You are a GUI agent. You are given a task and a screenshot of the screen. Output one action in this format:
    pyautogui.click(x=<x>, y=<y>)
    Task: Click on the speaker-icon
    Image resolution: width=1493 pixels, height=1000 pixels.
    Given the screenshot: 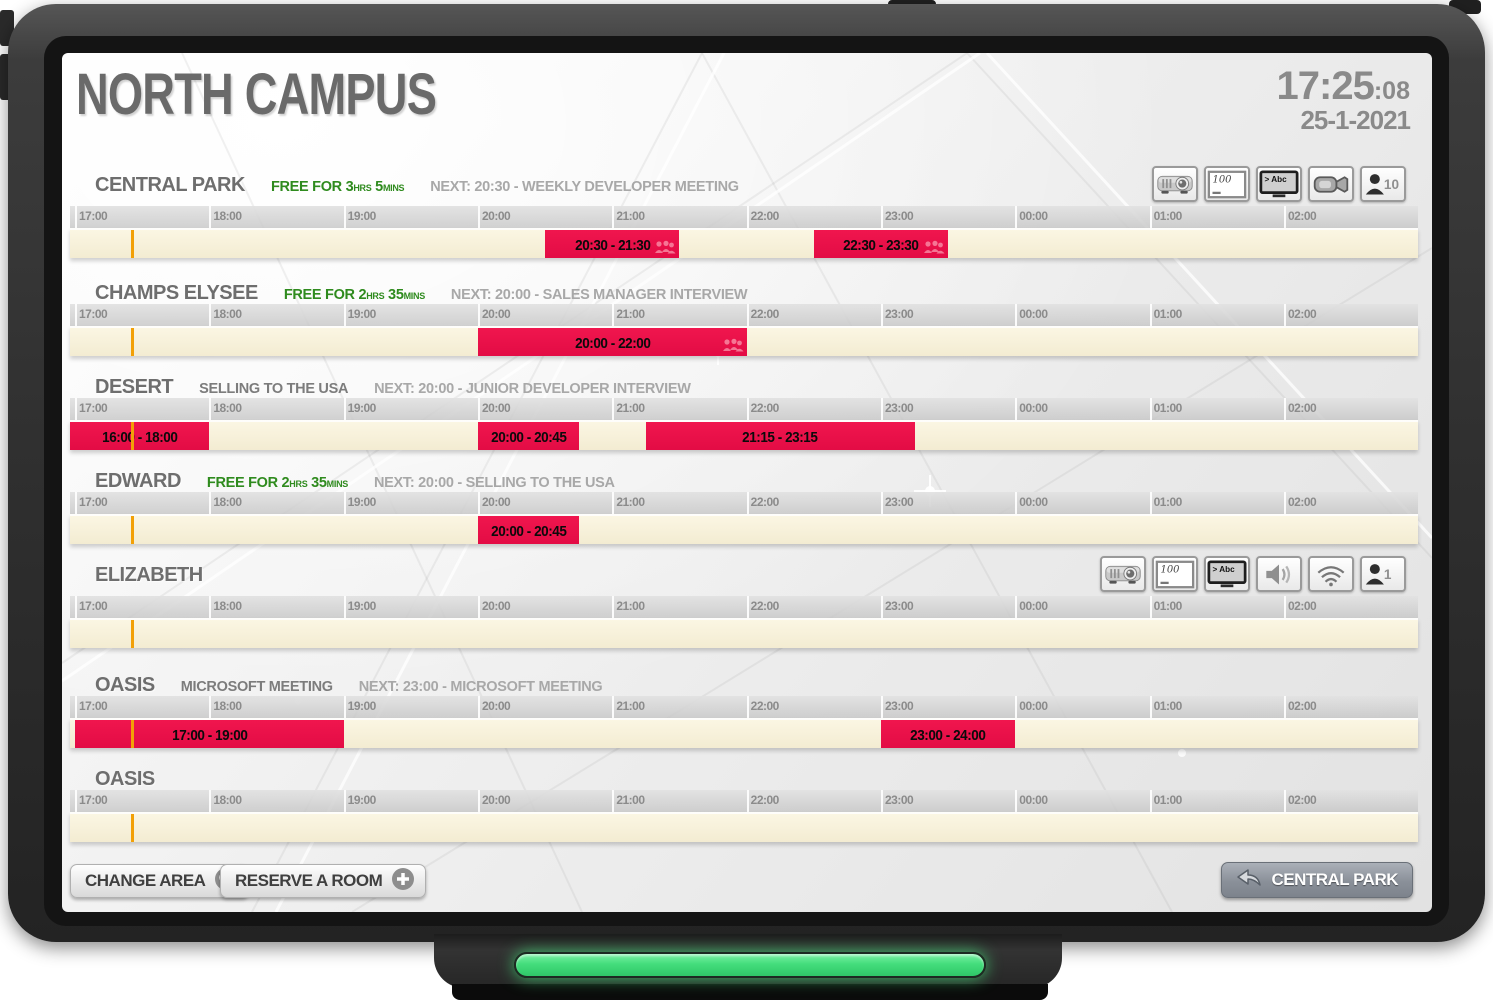 What is the action you would take?
    pyautogui.click(x=1278, y=574)
    